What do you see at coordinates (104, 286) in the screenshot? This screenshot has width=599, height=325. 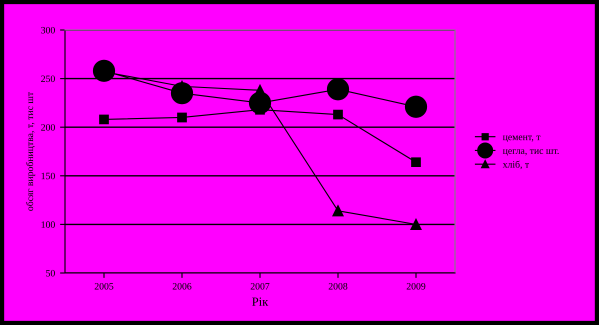 I see `x-tick-label: 2005` at bounding box center [104, 286].